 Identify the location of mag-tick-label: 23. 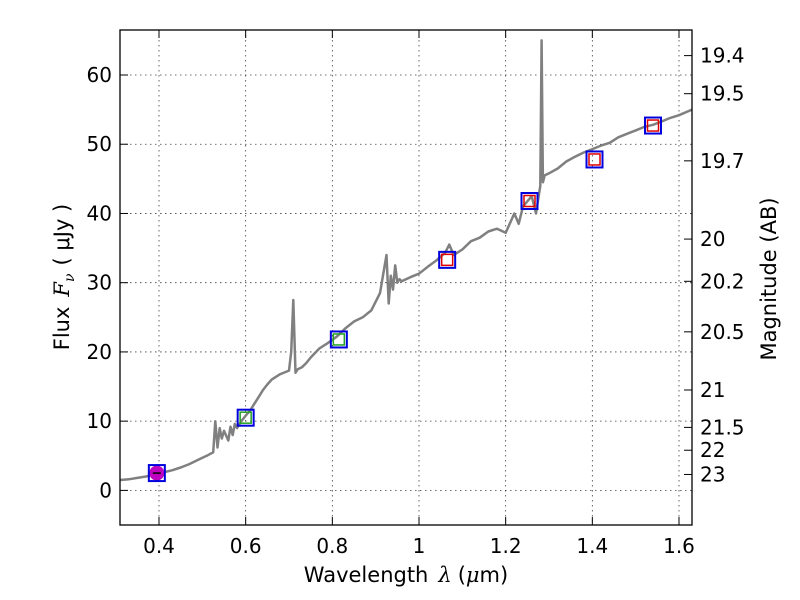
(712, 474).